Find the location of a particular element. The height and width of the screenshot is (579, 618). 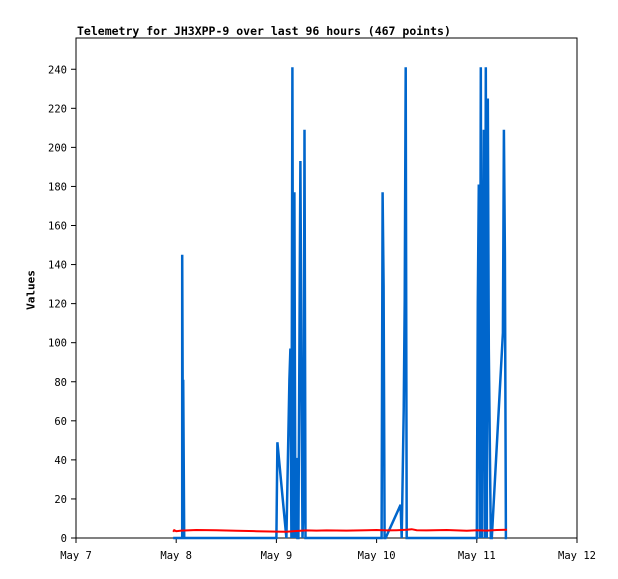

y-tick-label: 80 is located at coordinates (60, 383).